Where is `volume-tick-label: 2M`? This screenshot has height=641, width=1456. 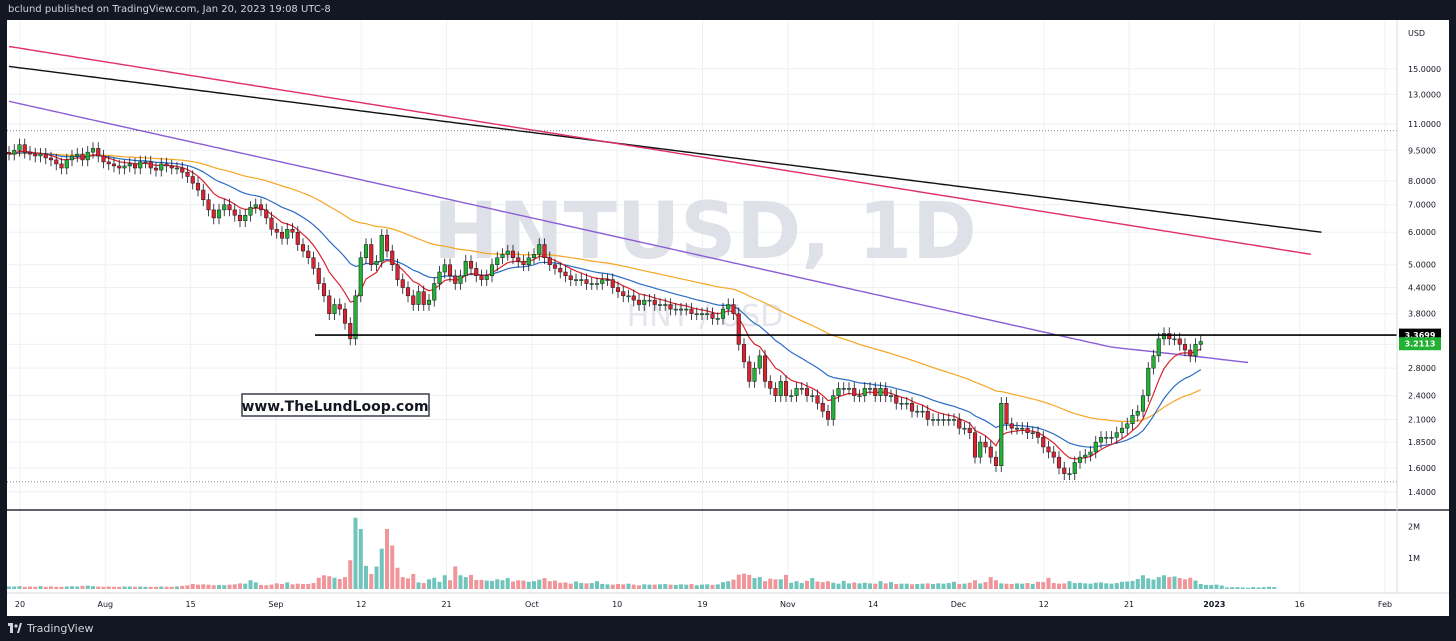
volume-tick-label: 2M is located at coordinates (1414, 527).